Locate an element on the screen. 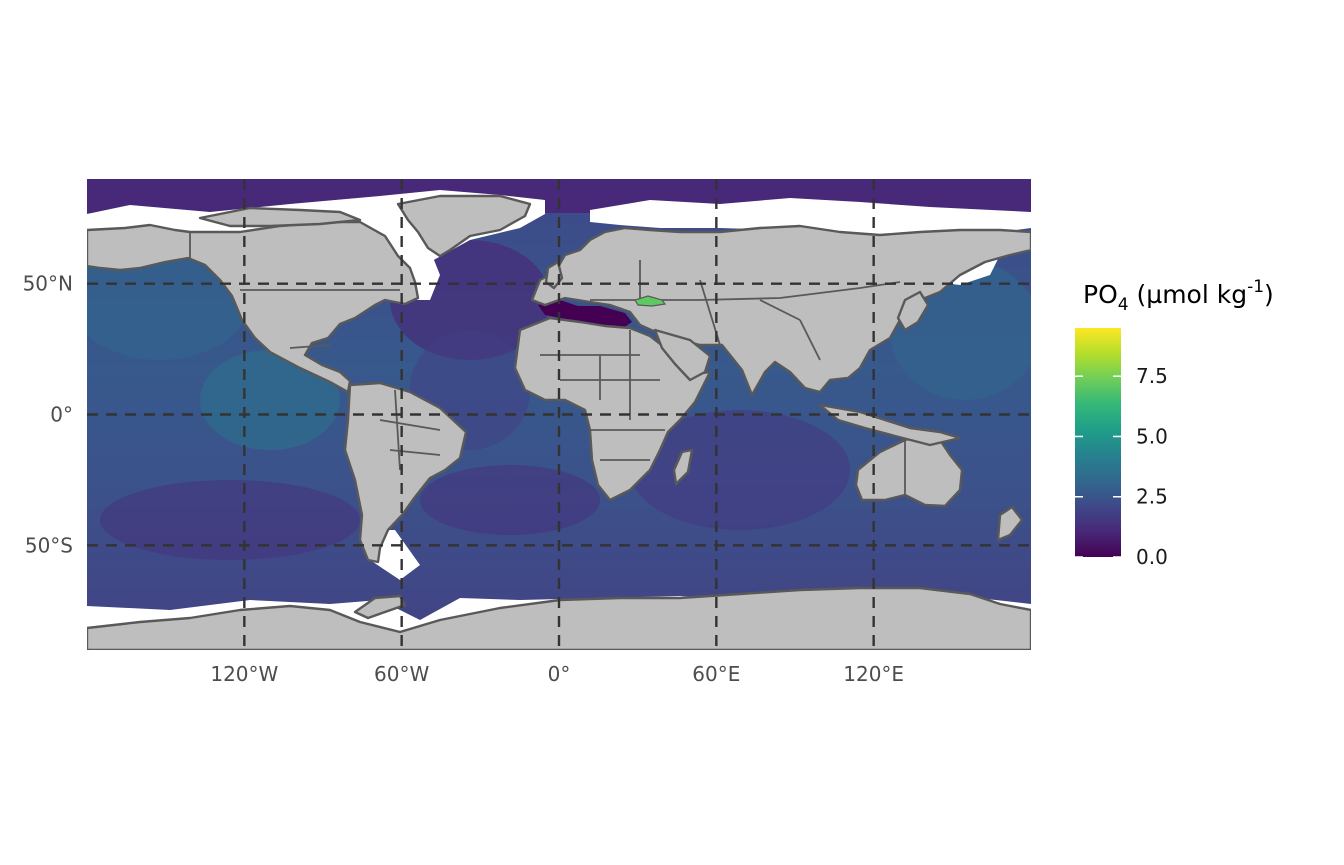 The height and width of the screenshot is (865, 1344). y-axis-labels: 50°N 0° 50°S is located at coordinates (48, 415).